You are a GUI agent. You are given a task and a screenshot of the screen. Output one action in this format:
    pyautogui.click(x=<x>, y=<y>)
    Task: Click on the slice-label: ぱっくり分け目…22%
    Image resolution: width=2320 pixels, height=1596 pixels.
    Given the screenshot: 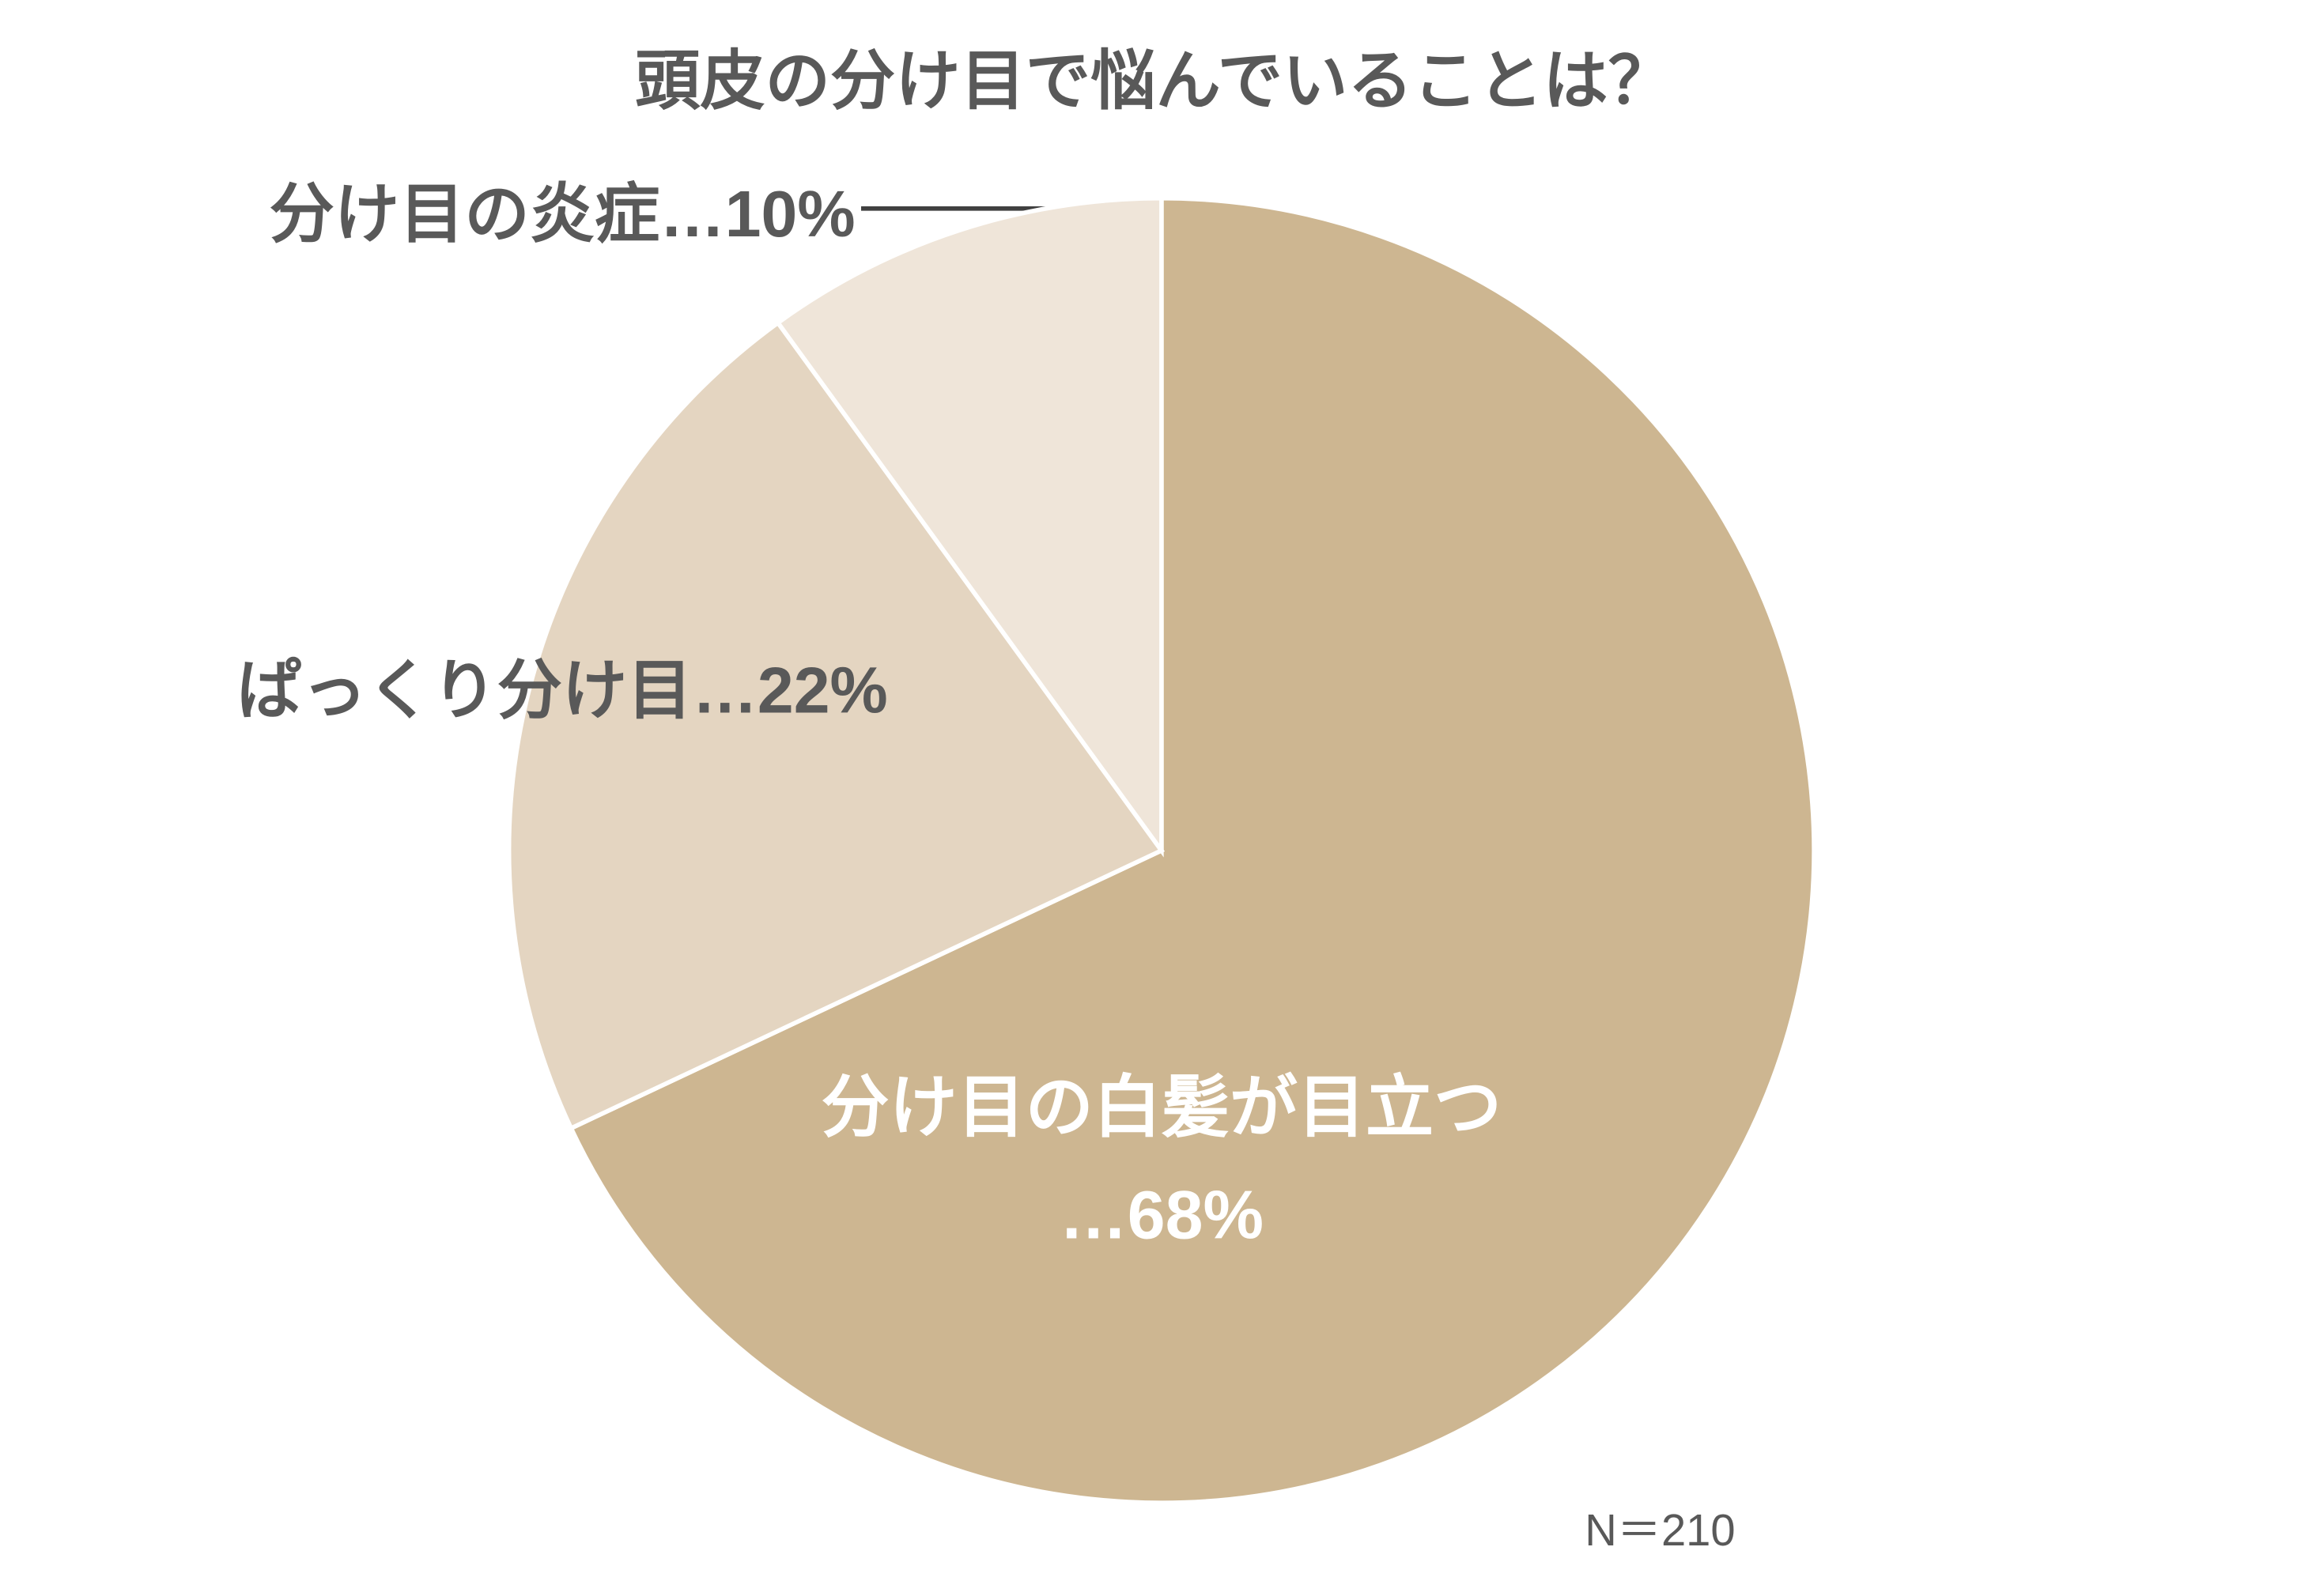 What is the action you would take?
    pyautogui.click(x=561, y=690)
    